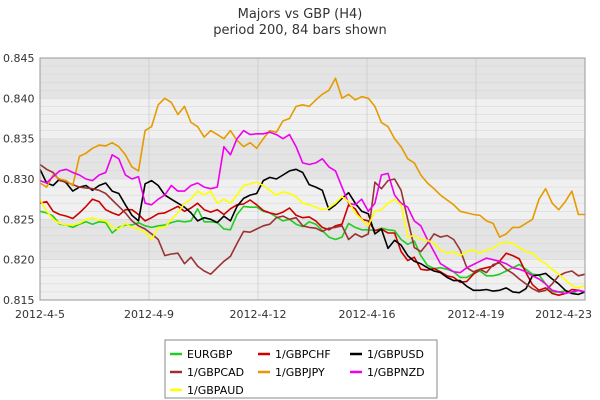 Image resolution: width=600 pixels, height=400 pixels. I want to click on y-tick-label: 0.815, so click(19, 300).